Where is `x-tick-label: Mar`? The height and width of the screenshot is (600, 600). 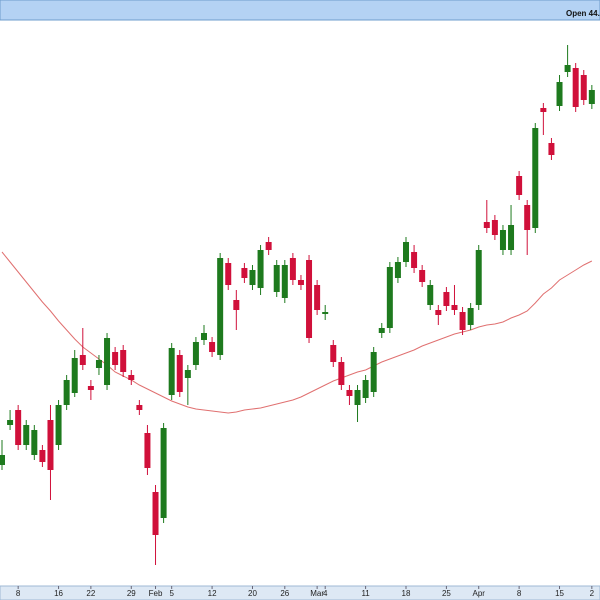
x-tick-label: Mar is located at coordinates (317, 593).